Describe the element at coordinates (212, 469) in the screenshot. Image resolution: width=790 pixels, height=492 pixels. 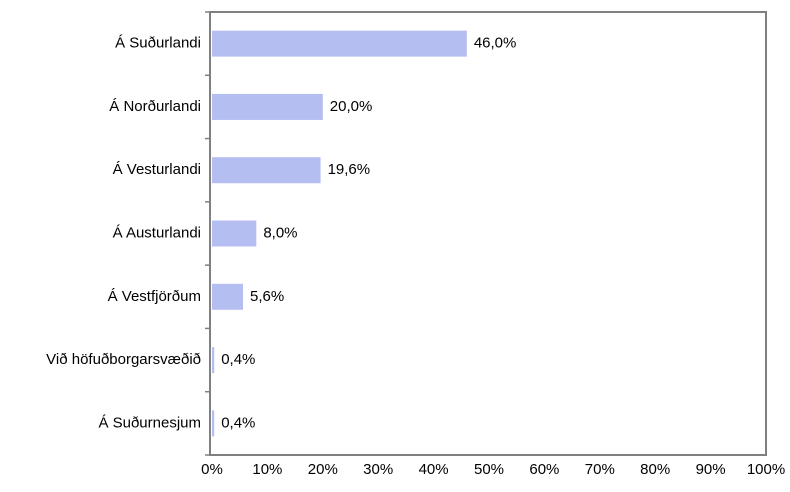
I see `x-tick-label: 0%` at that location.